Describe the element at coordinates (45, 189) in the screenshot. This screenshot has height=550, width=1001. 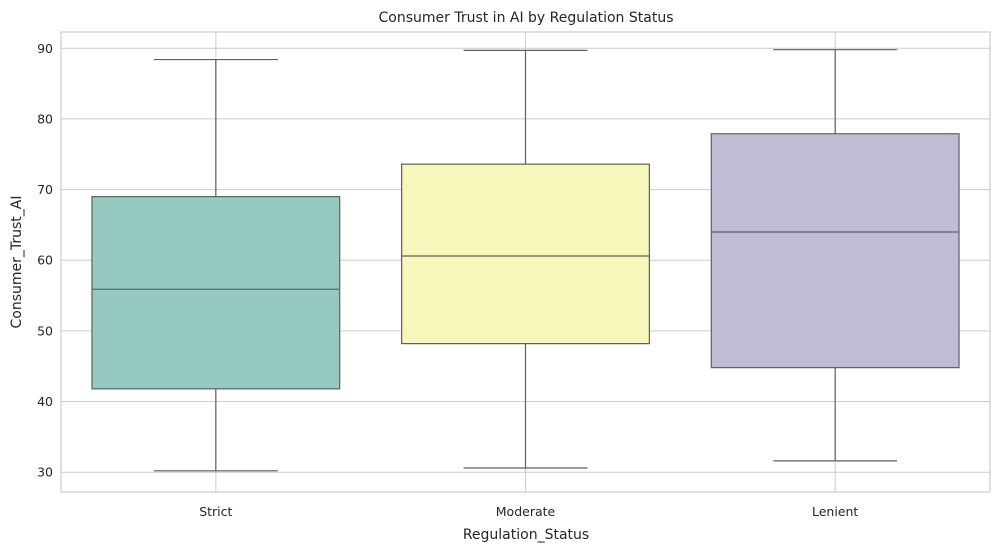
I see `y-tick-label: 70` at that location.